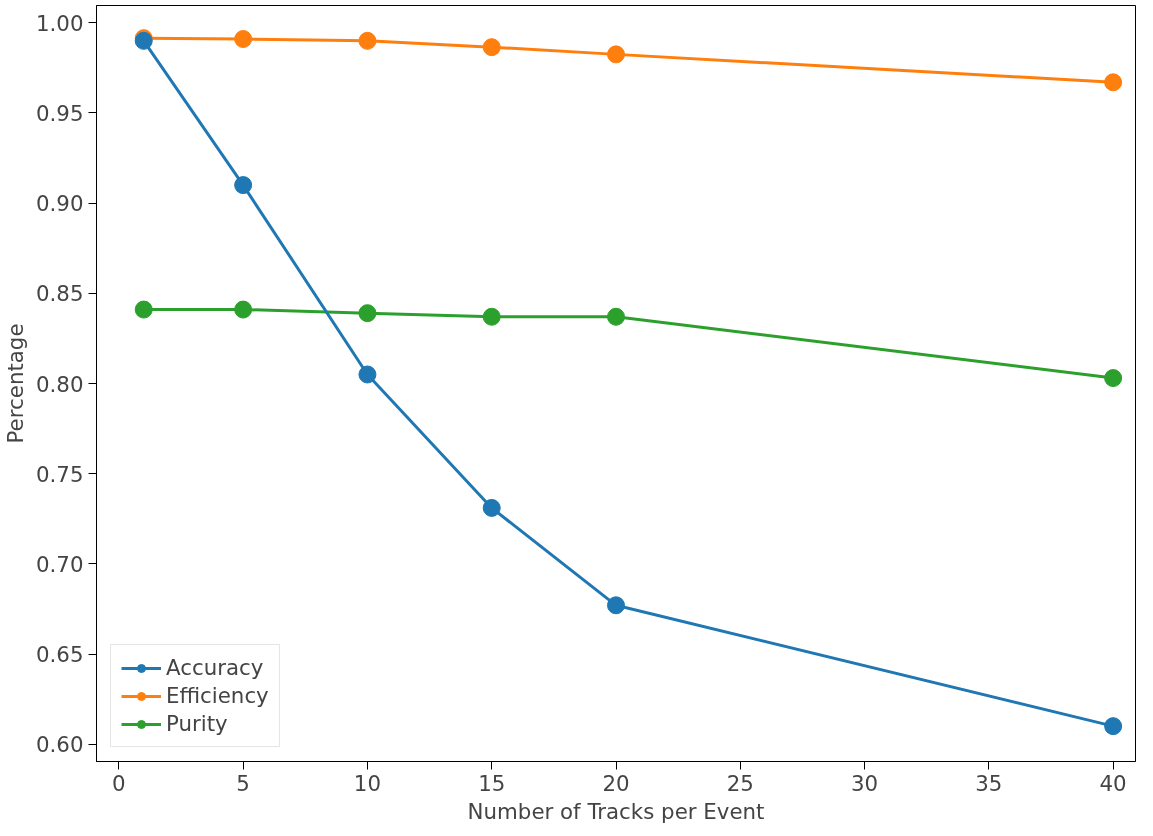 The image size is (1153, 836). What do you see at coordinates (60, 204) in the screenshot?
I see `y-tick-label: 0.90` at bounding box center [60, 204].